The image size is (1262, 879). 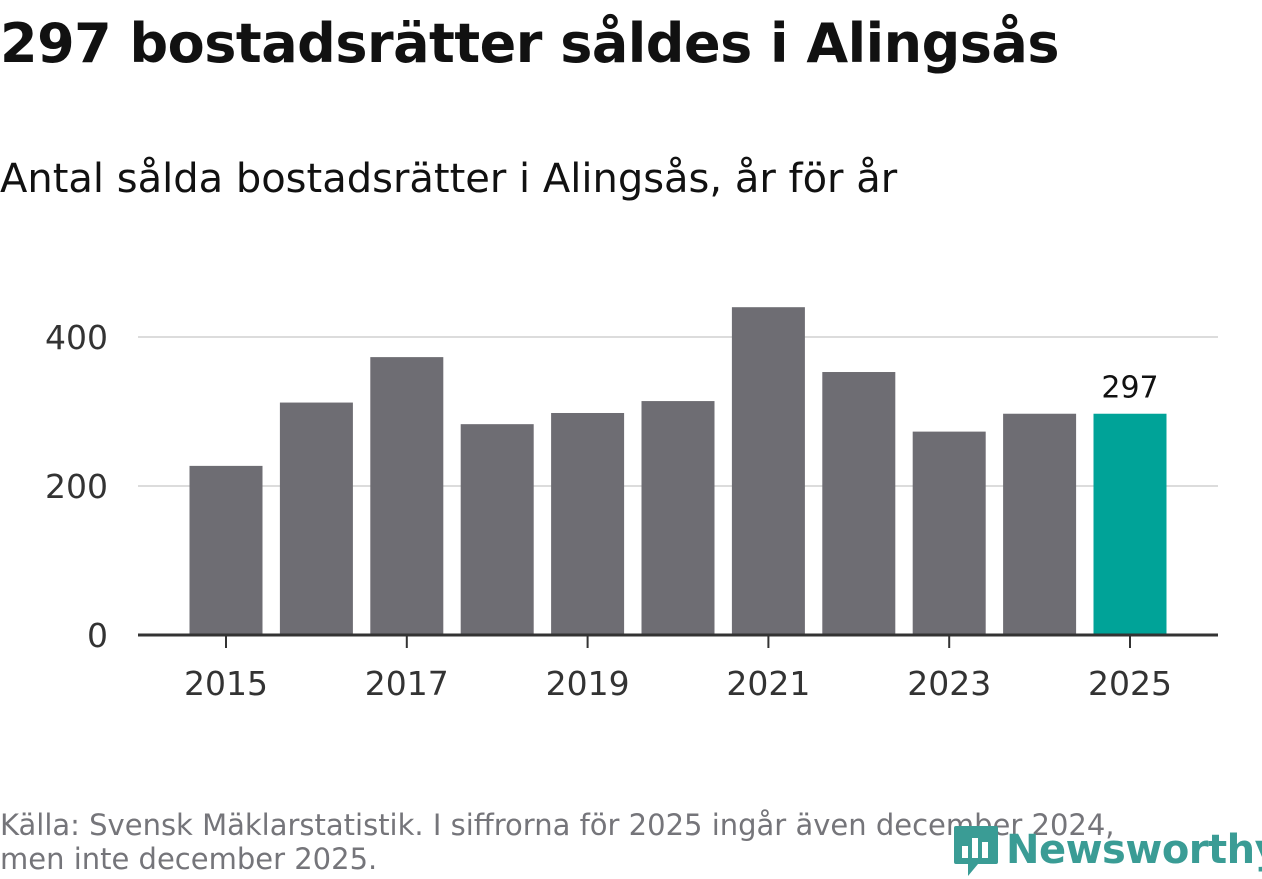 I want to click on x-tick-label-2015: 2015, so click(x=226, y=683).